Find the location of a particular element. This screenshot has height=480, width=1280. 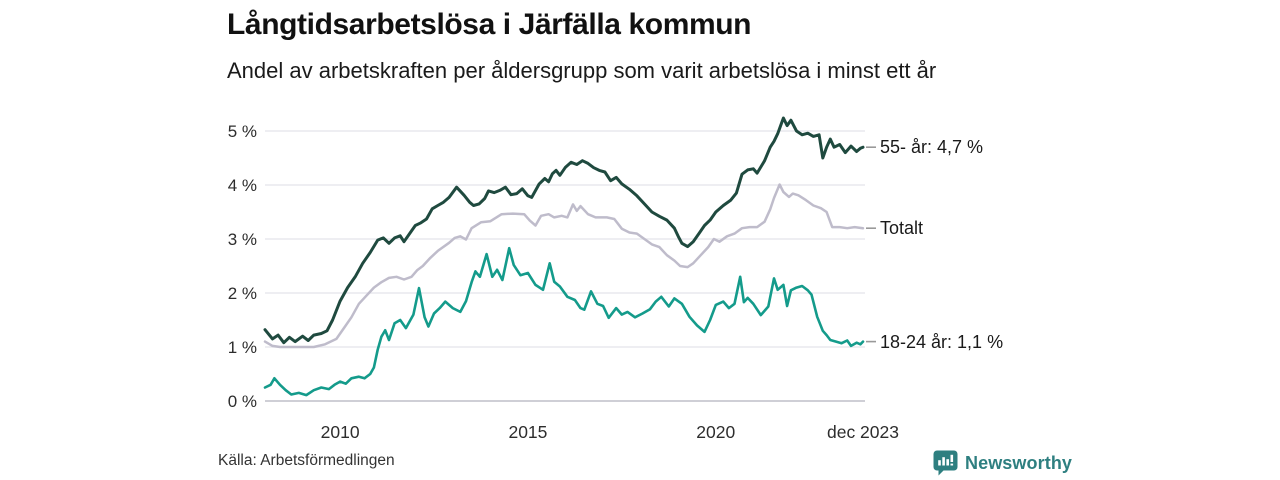

x-axis-label: 2020 is located at coordinates (716, 432).